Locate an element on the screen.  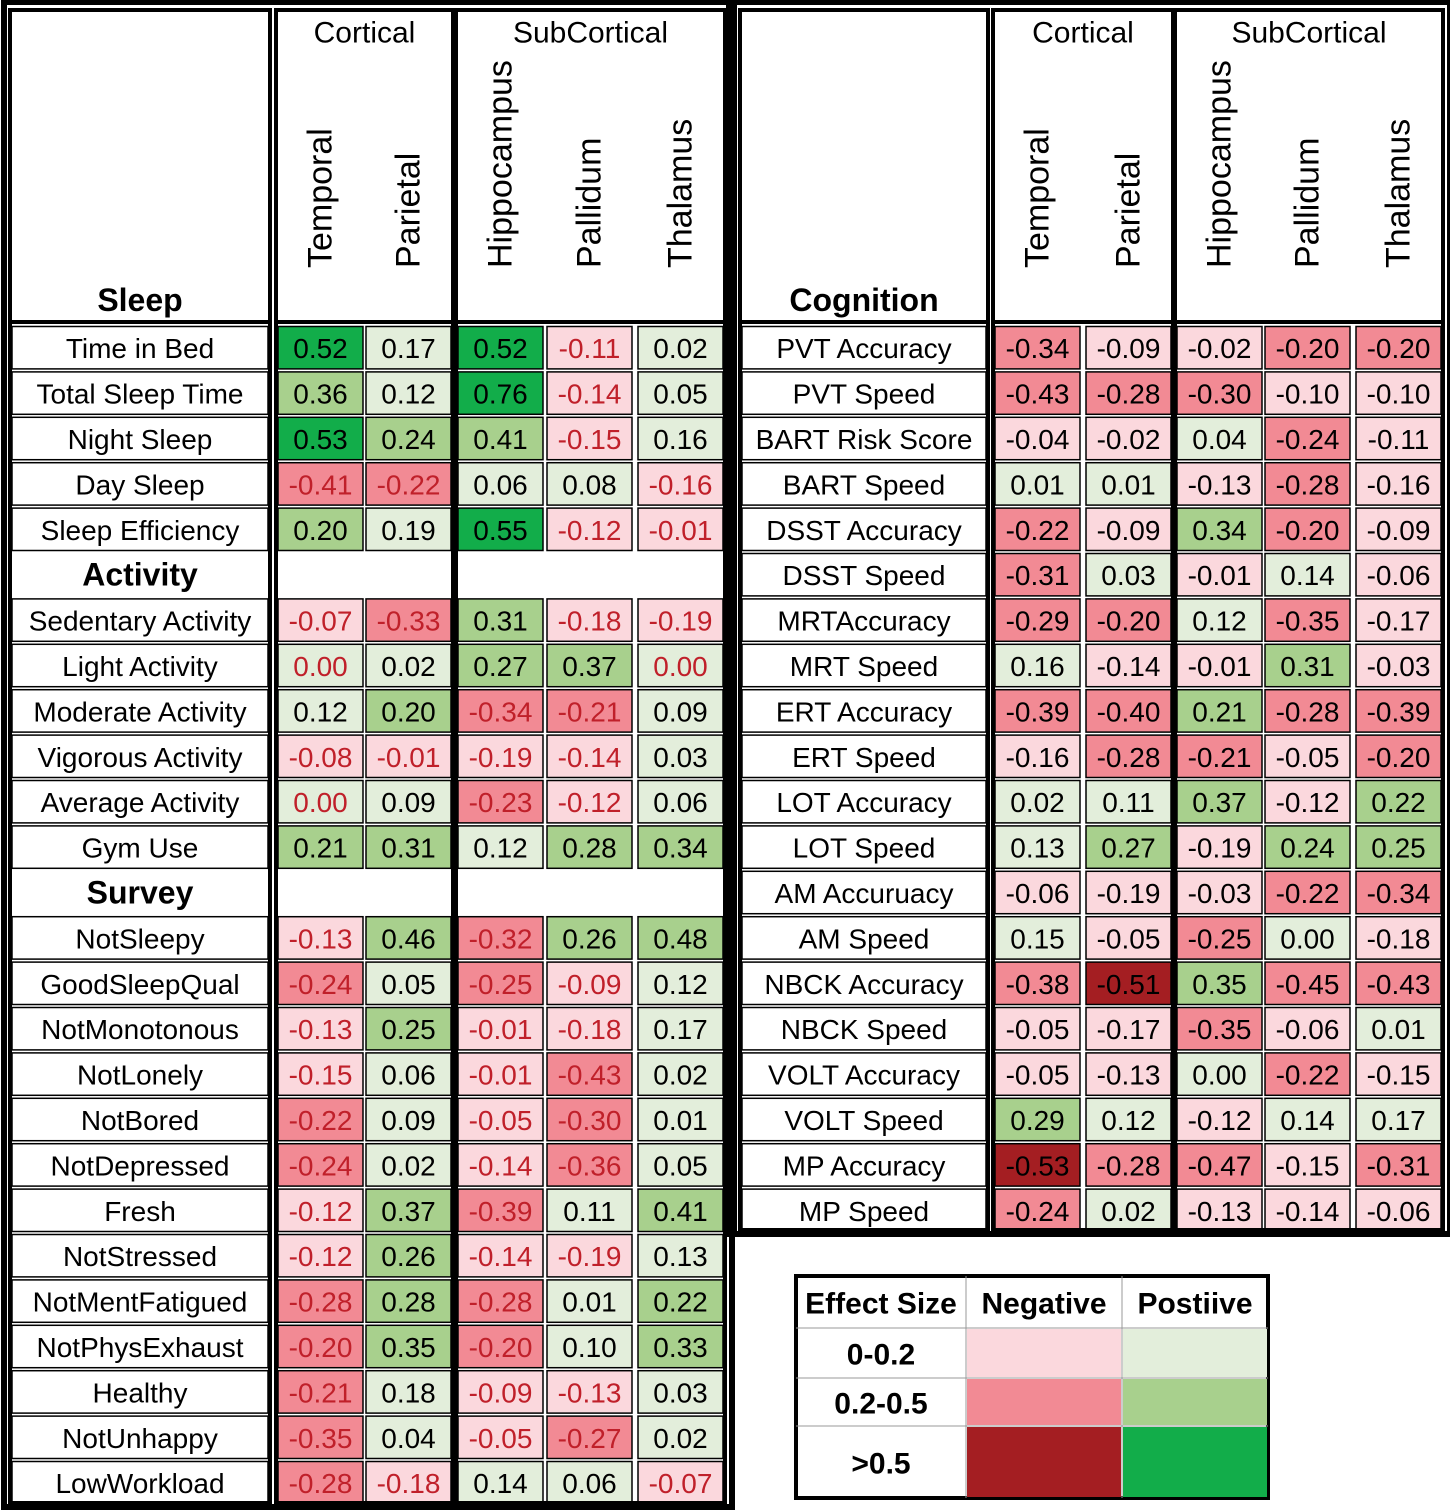
left_panel-cell-value: -0.43 is located at coordinates (590, 1075).